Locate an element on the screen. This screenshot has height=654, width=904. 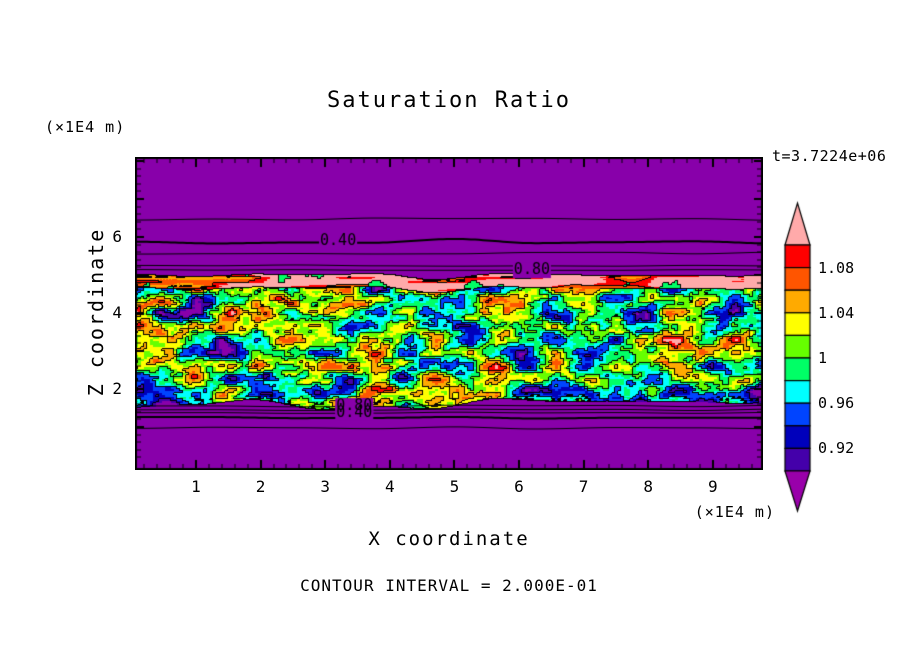
time-annotation: t=3.7224e+06 is located at coordinates (829, 156).